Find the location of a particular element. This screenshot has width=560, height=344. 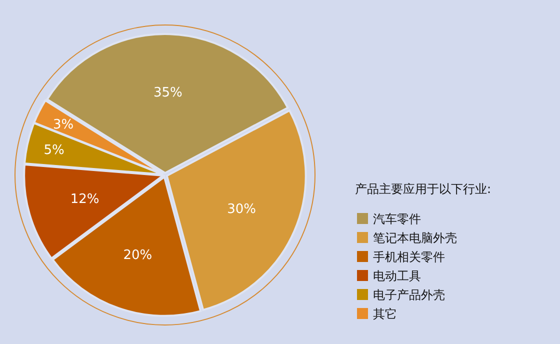

legend-label: 汽车零件 is located at coordinates (397, 219).